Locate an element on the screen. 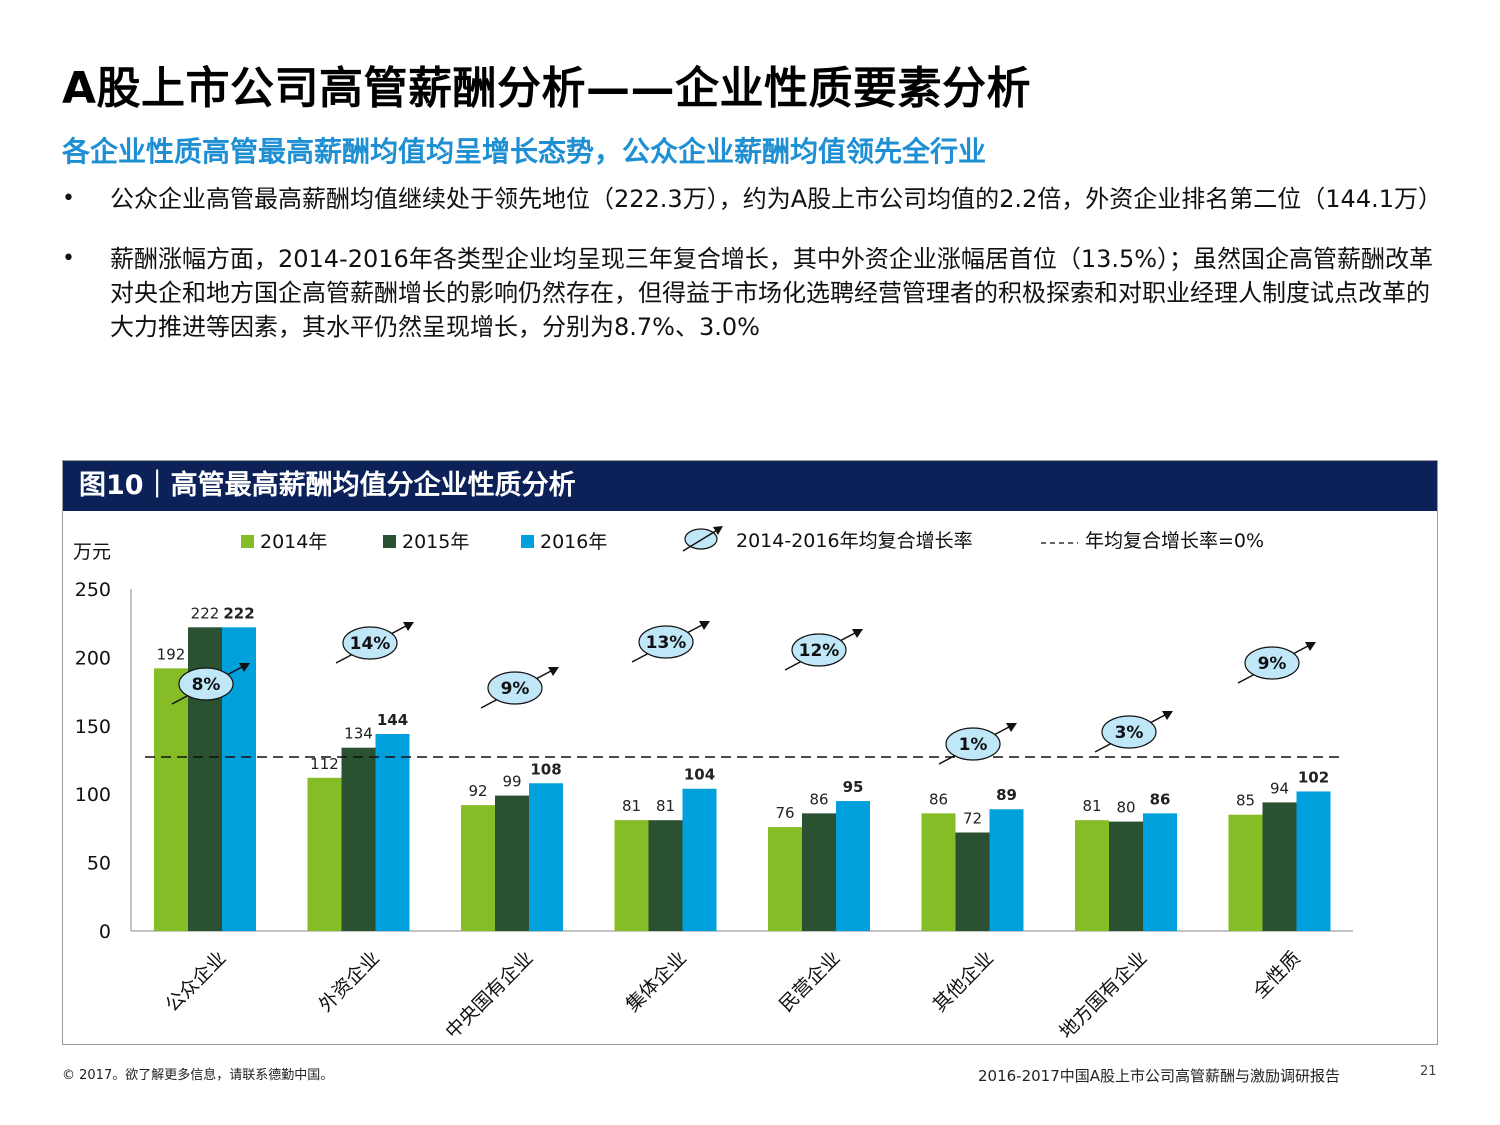 The height and width of the screenshot is (1125, 1500). y-tick-label: 150 is located at coordinates (93, 727).